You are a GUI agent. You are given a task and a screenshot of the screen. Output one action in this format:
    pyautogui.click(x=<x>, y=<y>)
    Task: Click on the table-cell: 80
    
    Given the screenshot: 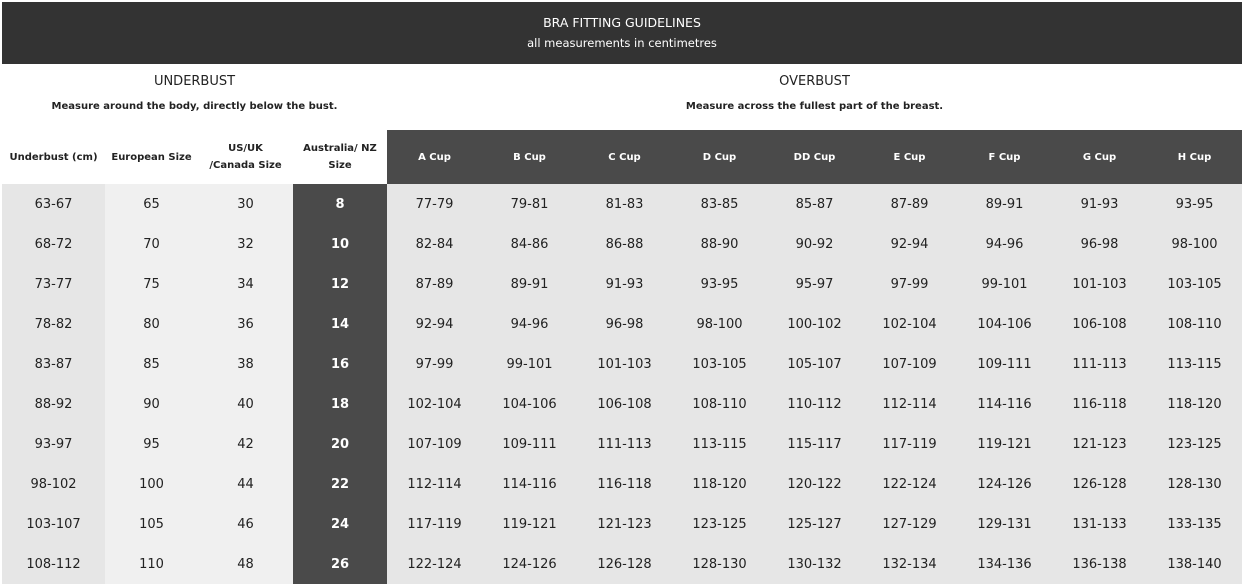 What is the action you would take?
    pyautogui.click(x=151, y=324)
    